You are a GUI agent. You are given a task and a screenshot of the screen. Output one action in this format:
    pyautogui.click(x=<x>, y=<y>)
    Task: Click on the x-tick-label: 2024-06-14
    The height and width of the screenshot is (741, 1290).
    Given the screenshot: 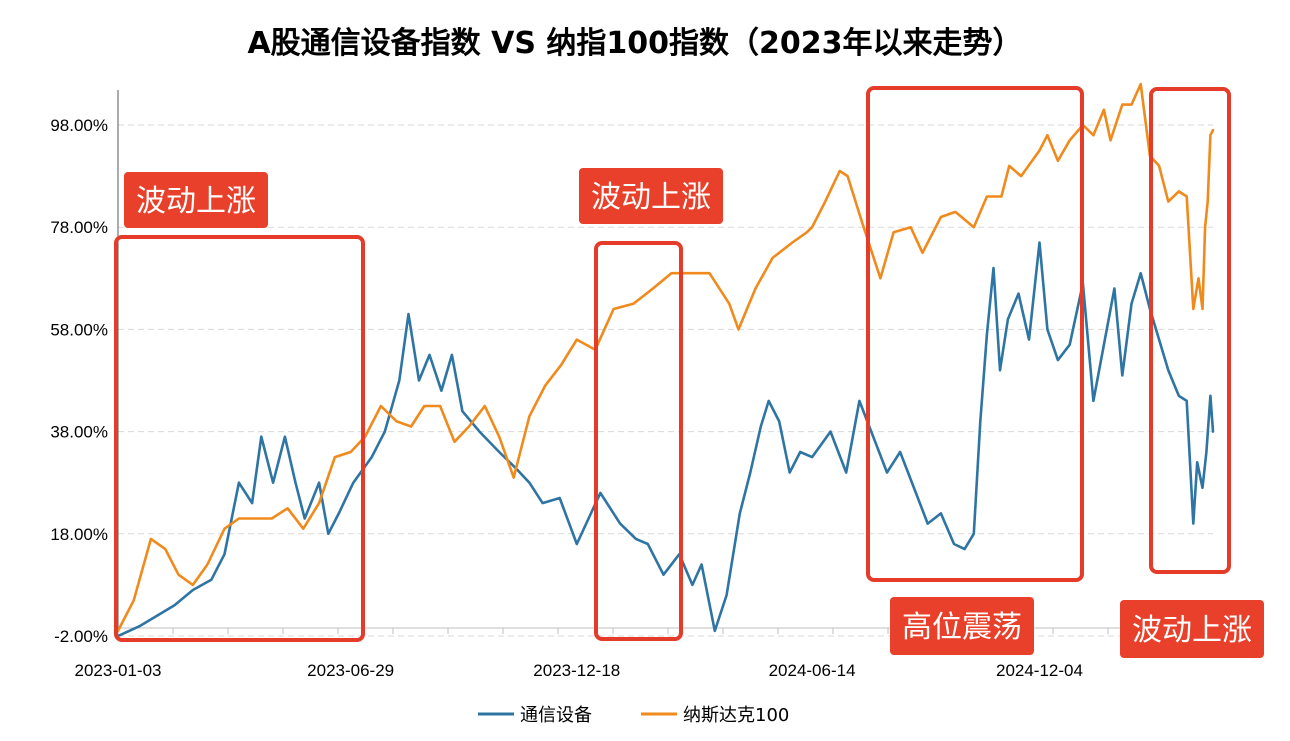 What is the action you would take?
    pyautogui.click(x=812, y=670)
    